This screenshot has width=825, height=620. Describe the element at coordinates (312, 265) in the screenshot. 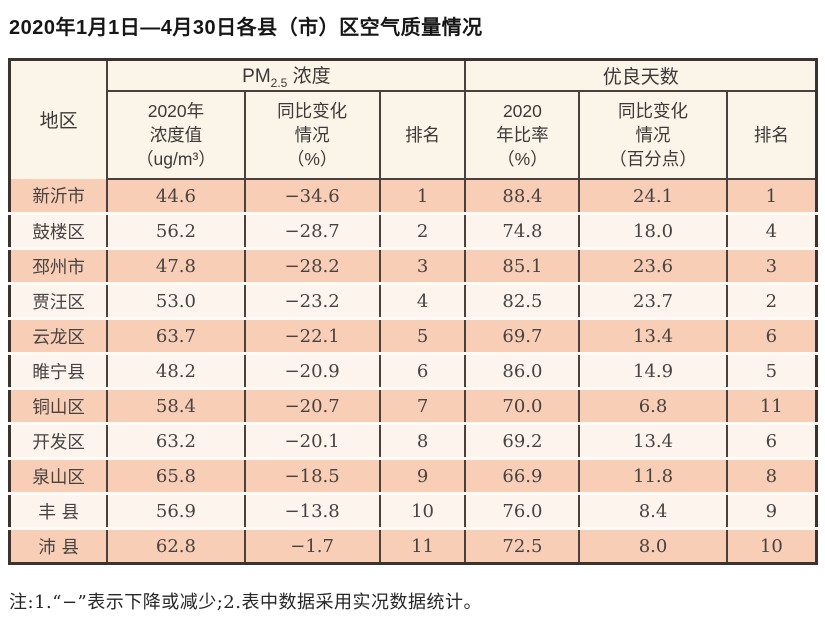

I see `cell-pm-change: −28.2` at that location.